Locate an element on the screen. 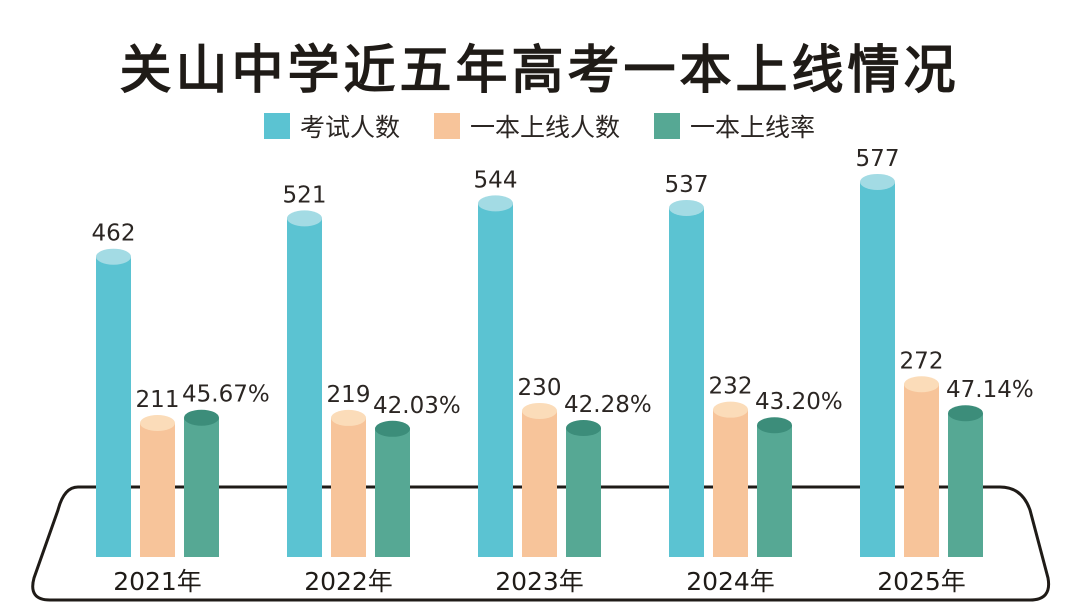 The width and height of the screenshot is (1079, 608). legend: 考试人数 一本上线人数 一本上线率 is located at coordinates (539, 126).